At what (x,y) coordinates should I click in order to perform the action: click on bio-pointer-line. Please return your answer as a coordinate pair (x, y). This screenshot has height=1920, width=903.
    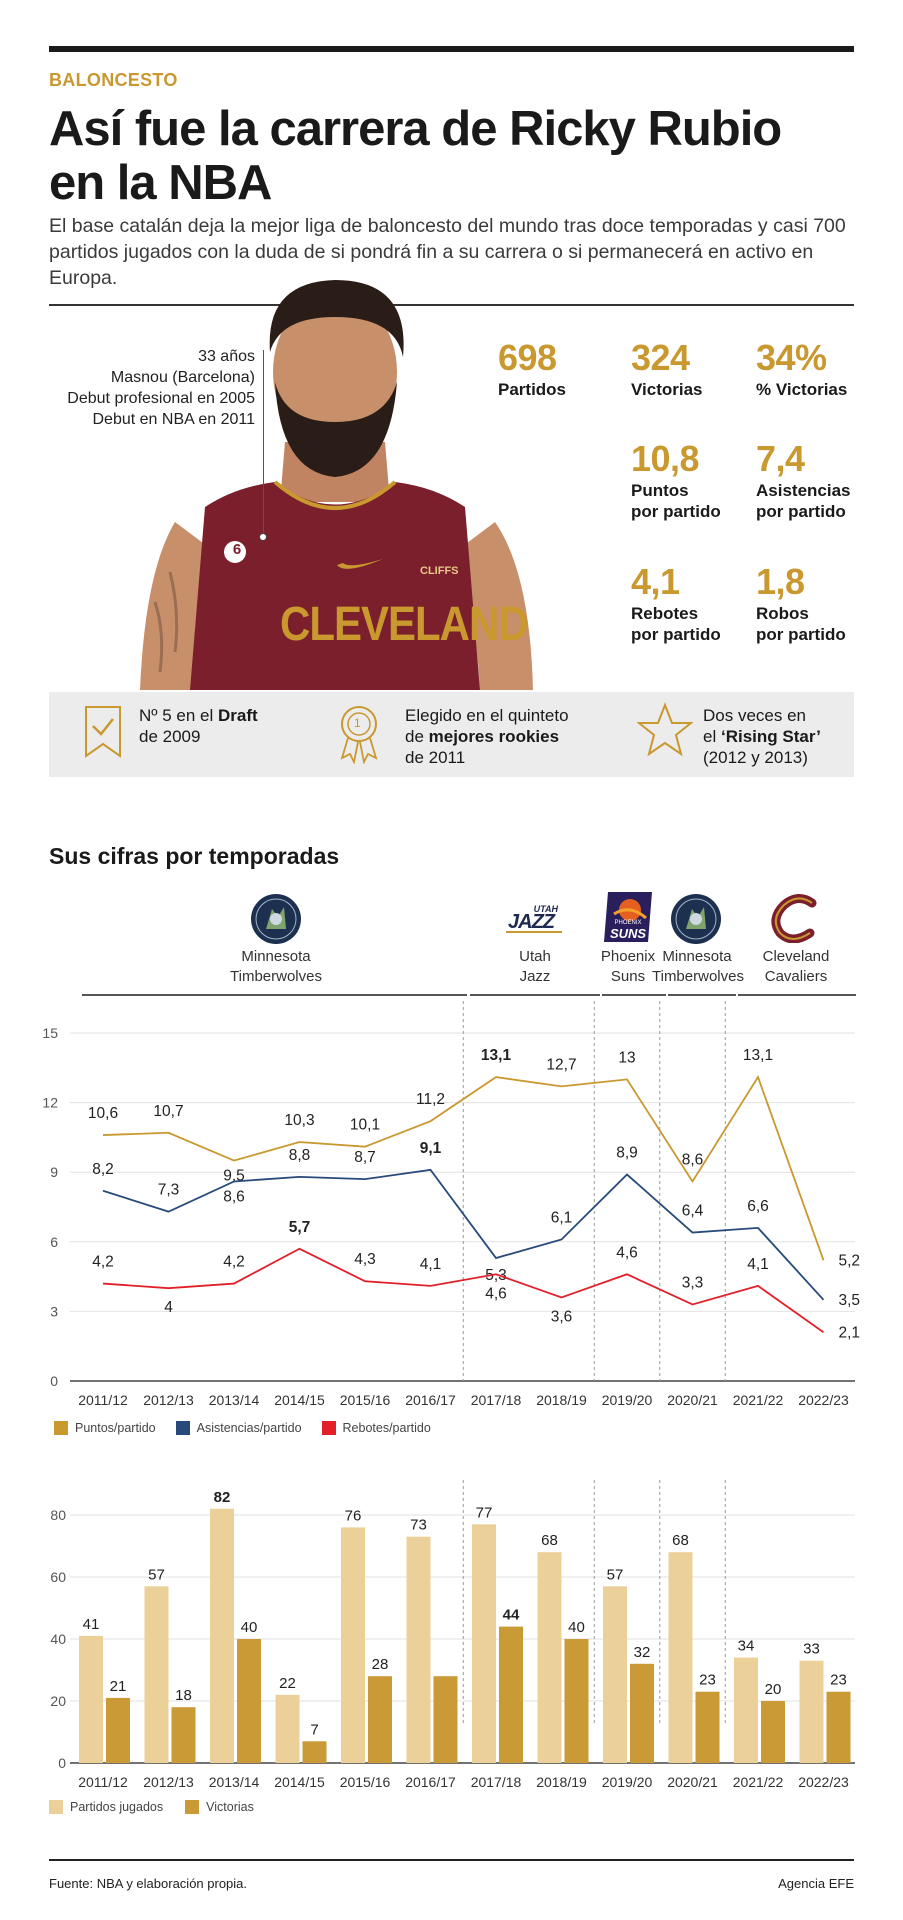
    Looking at the image, I should click on (263, 443).